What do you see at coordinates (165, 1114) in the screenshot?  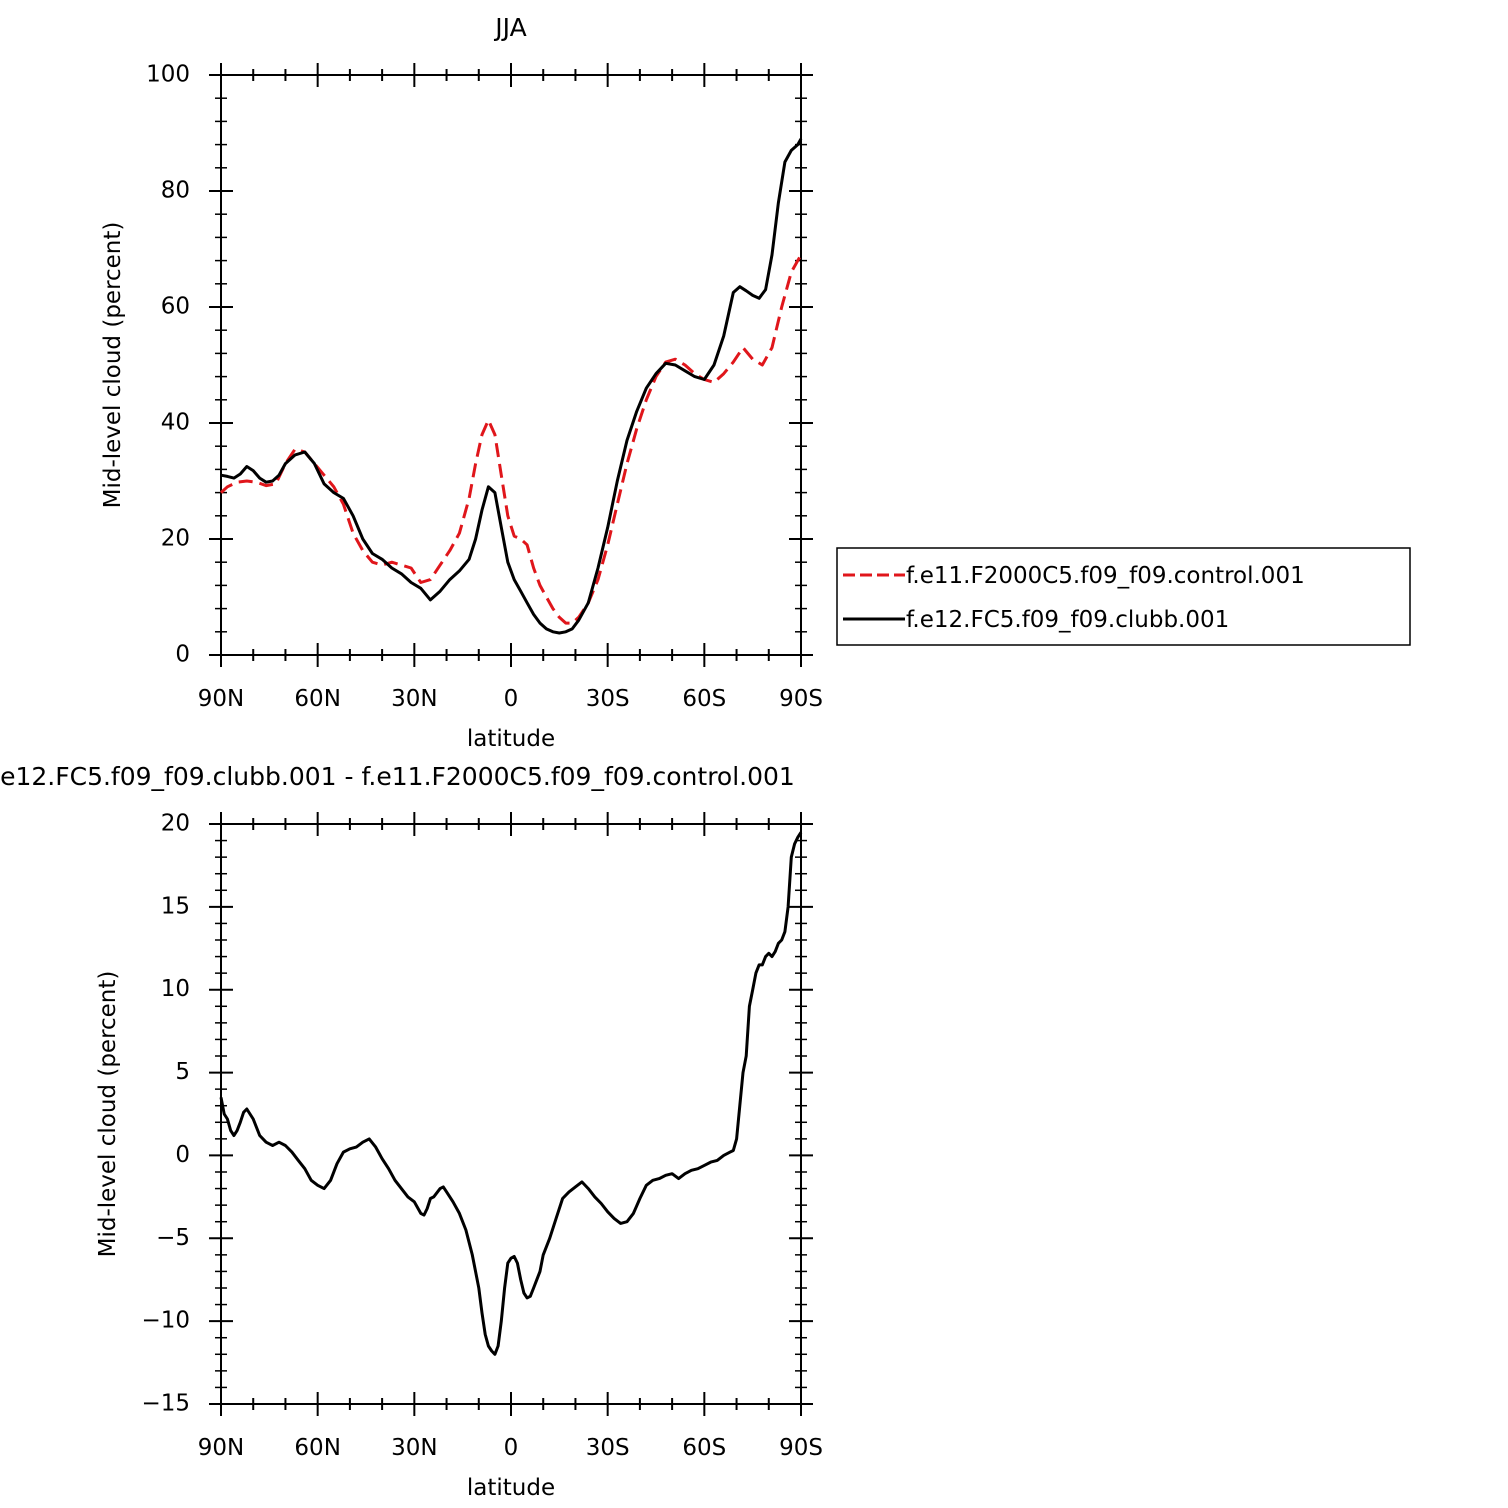 I see `y-tick-labels-bottom: −15 −10 −5 0 5 10 15 20` at bounding box center [165, 1114].